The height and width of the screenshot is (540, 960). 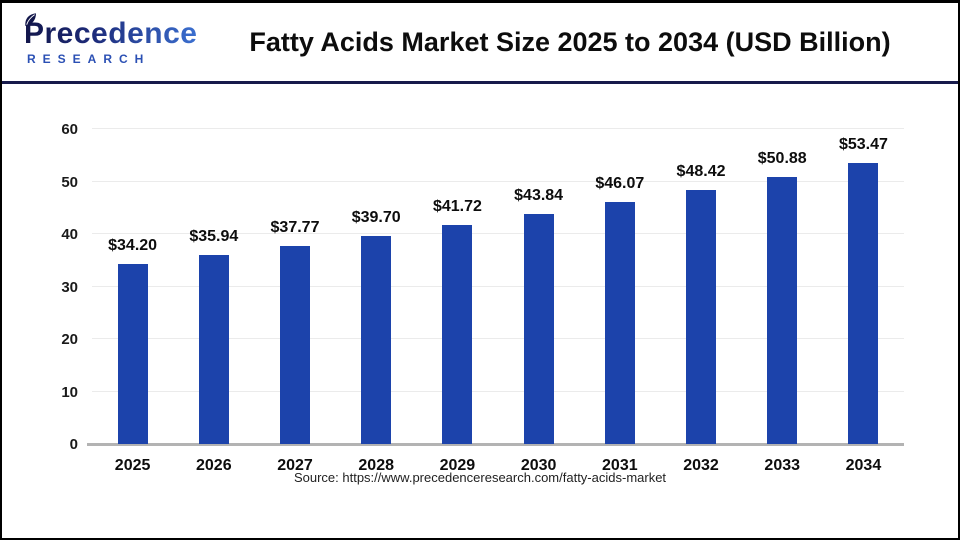 I want to click on bar-2031, so click(x=619, y=323).